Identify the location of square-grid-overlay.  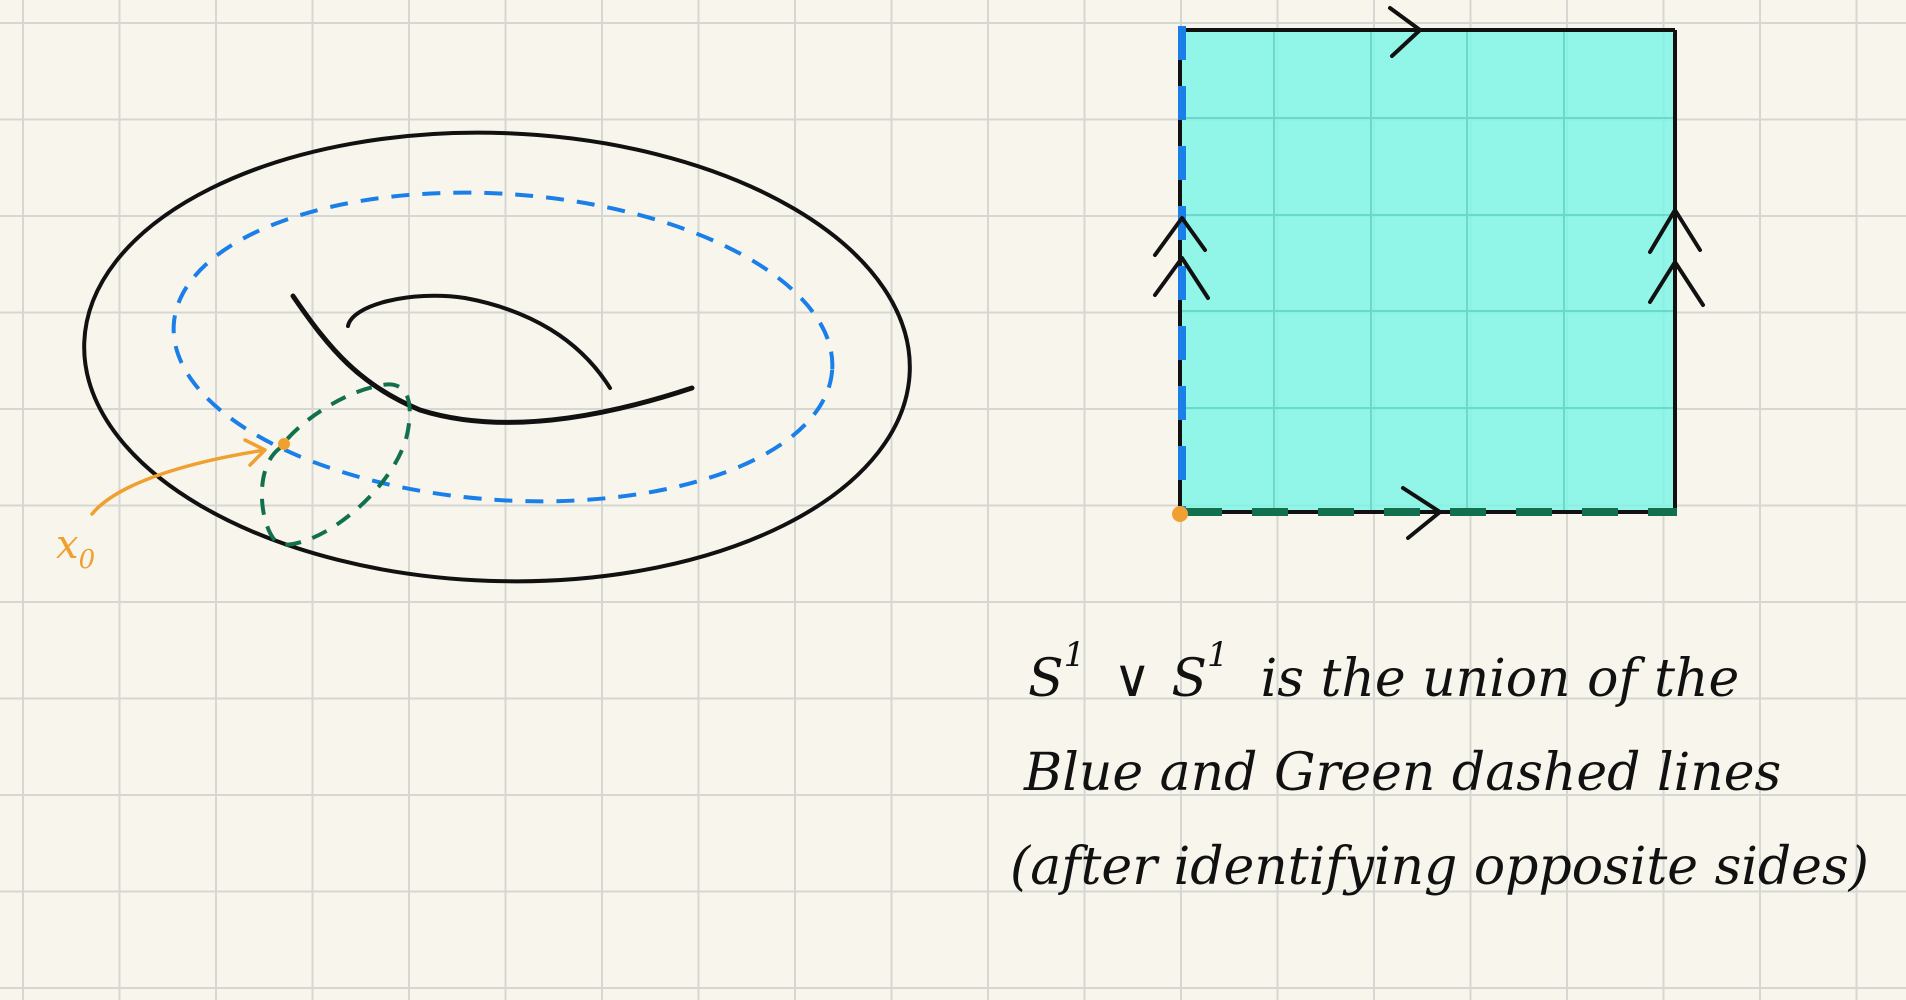
(1428, 271).